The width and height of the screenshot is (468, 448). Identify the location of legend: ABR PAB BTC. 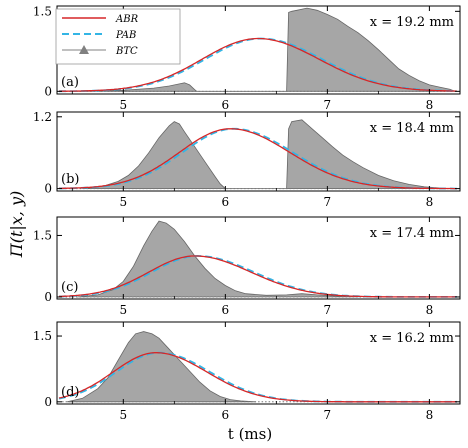
(118, 36).